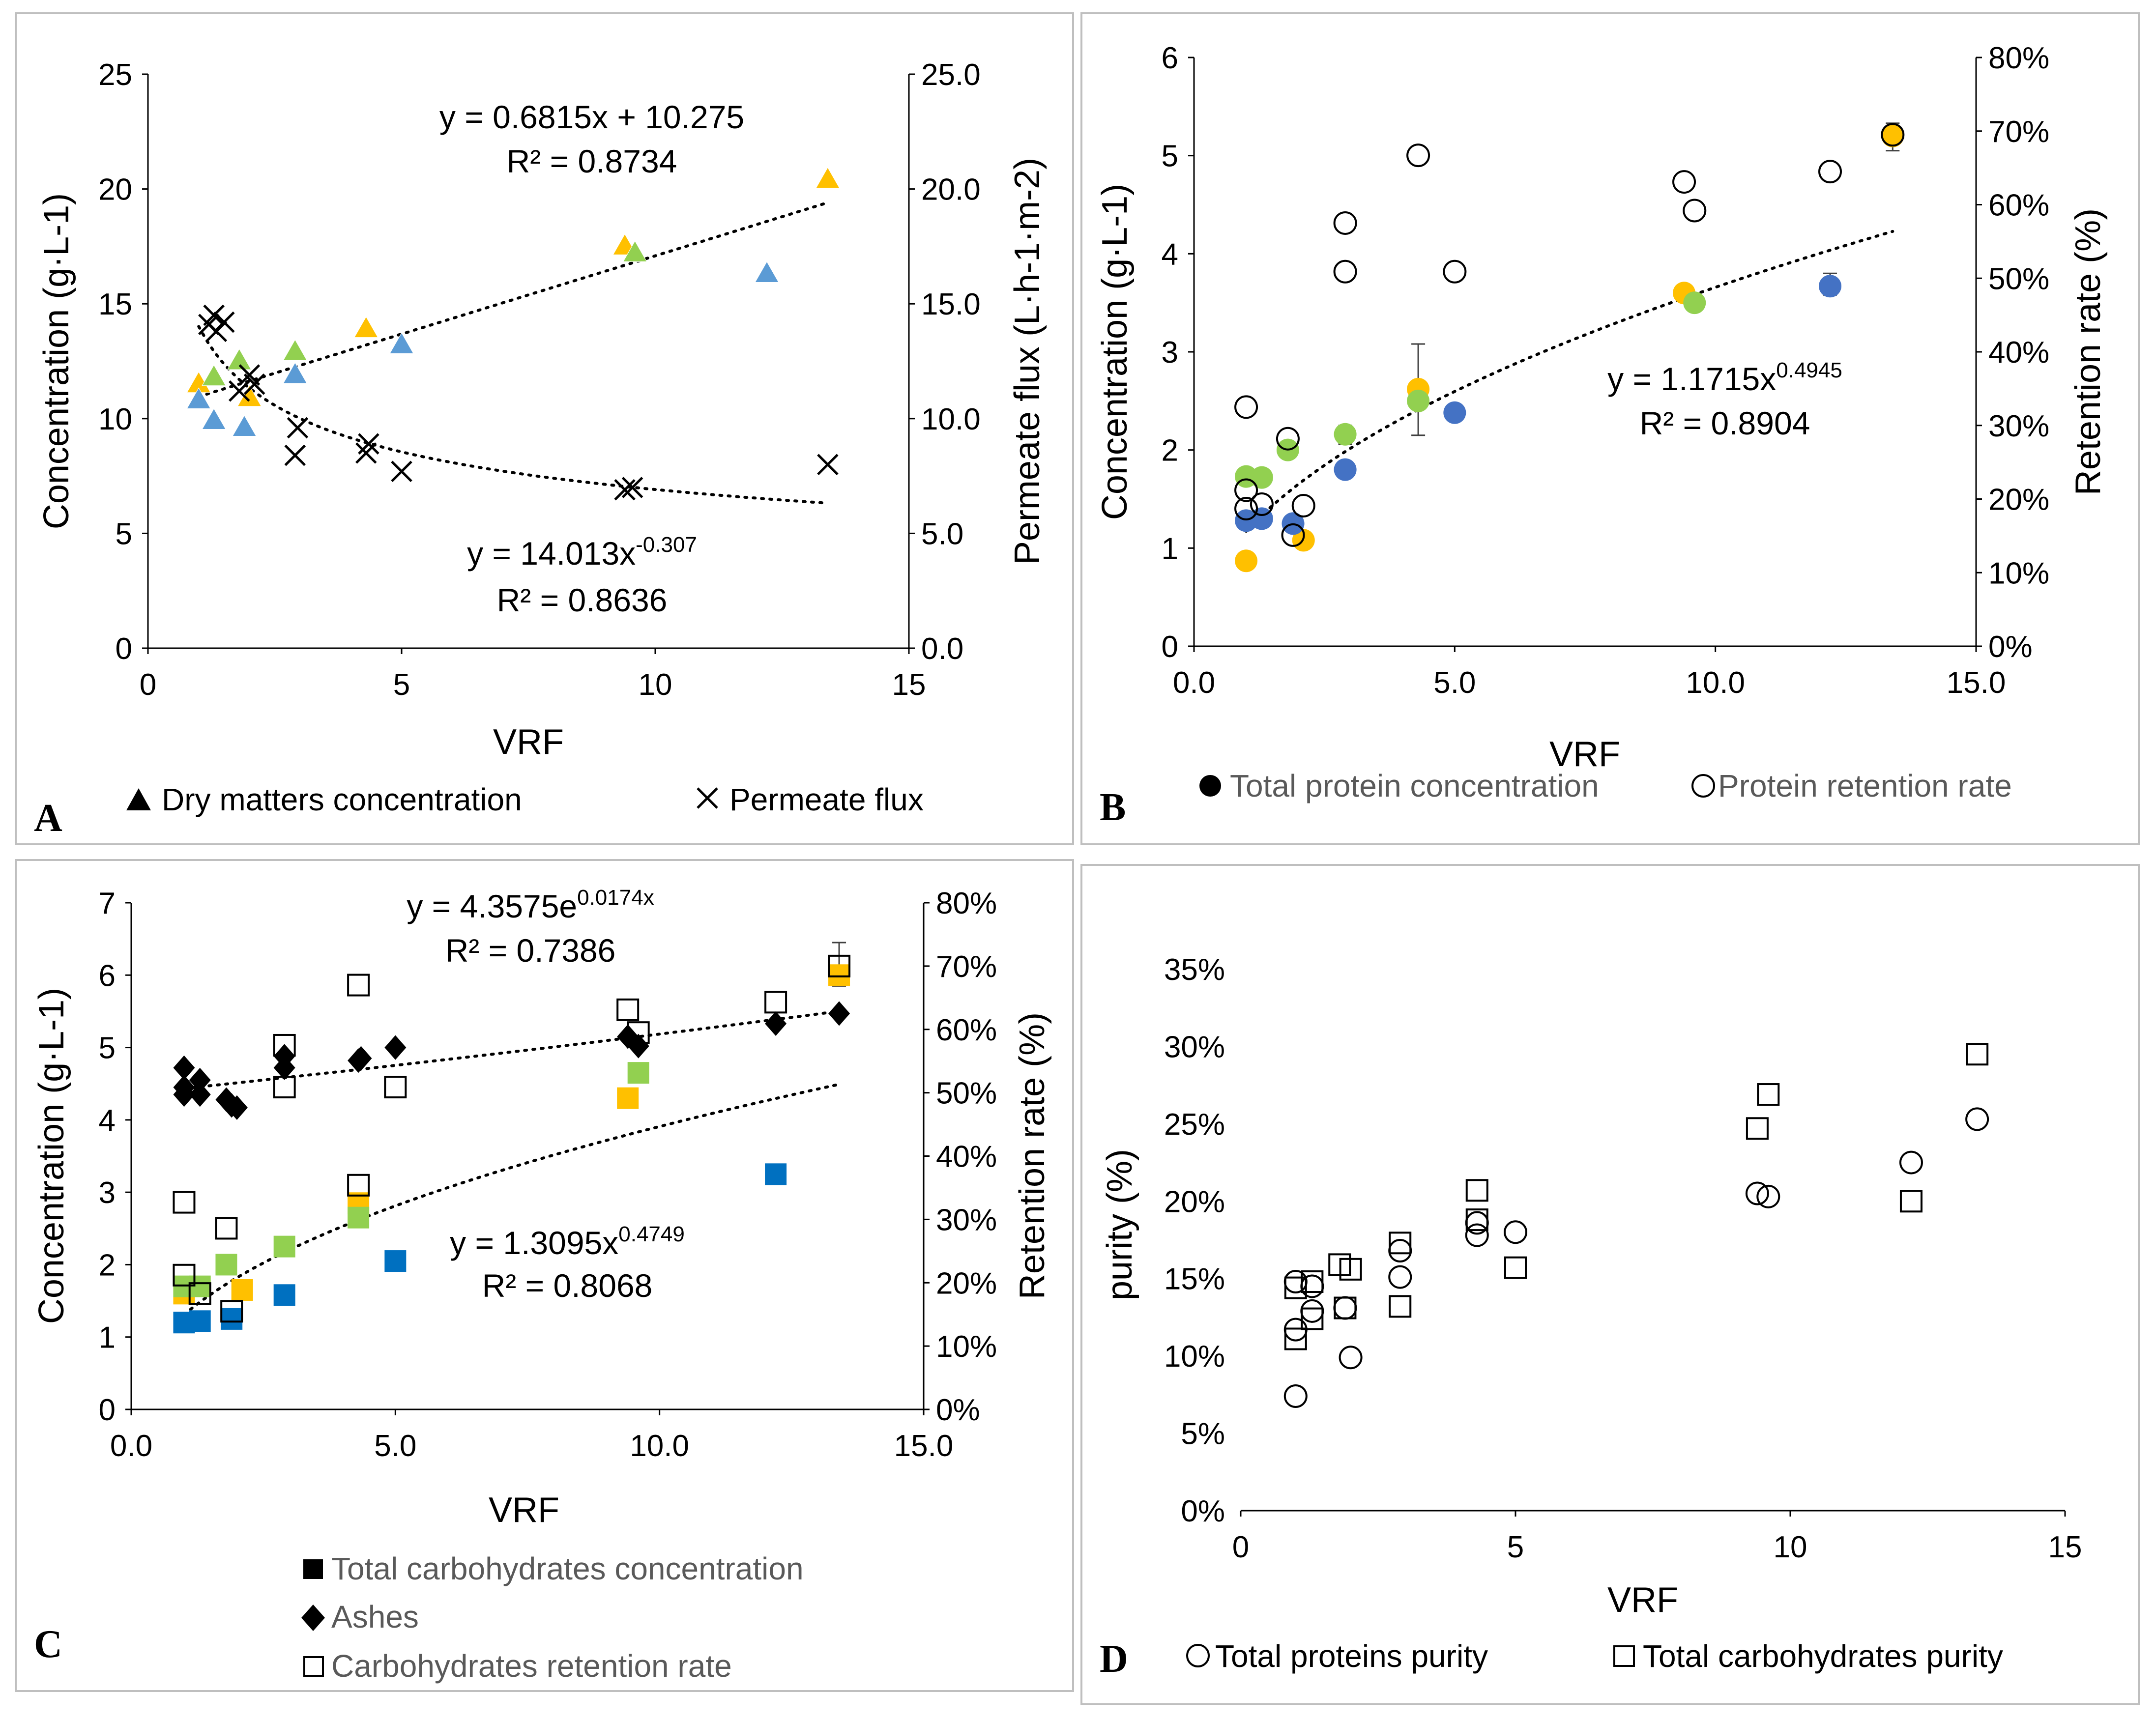  What do you see at coordinates (534, 1243) in the screenshot?
I see `chart-c-eq2-prefix: y = 1.3095x` at bounding box center [534, 1243].